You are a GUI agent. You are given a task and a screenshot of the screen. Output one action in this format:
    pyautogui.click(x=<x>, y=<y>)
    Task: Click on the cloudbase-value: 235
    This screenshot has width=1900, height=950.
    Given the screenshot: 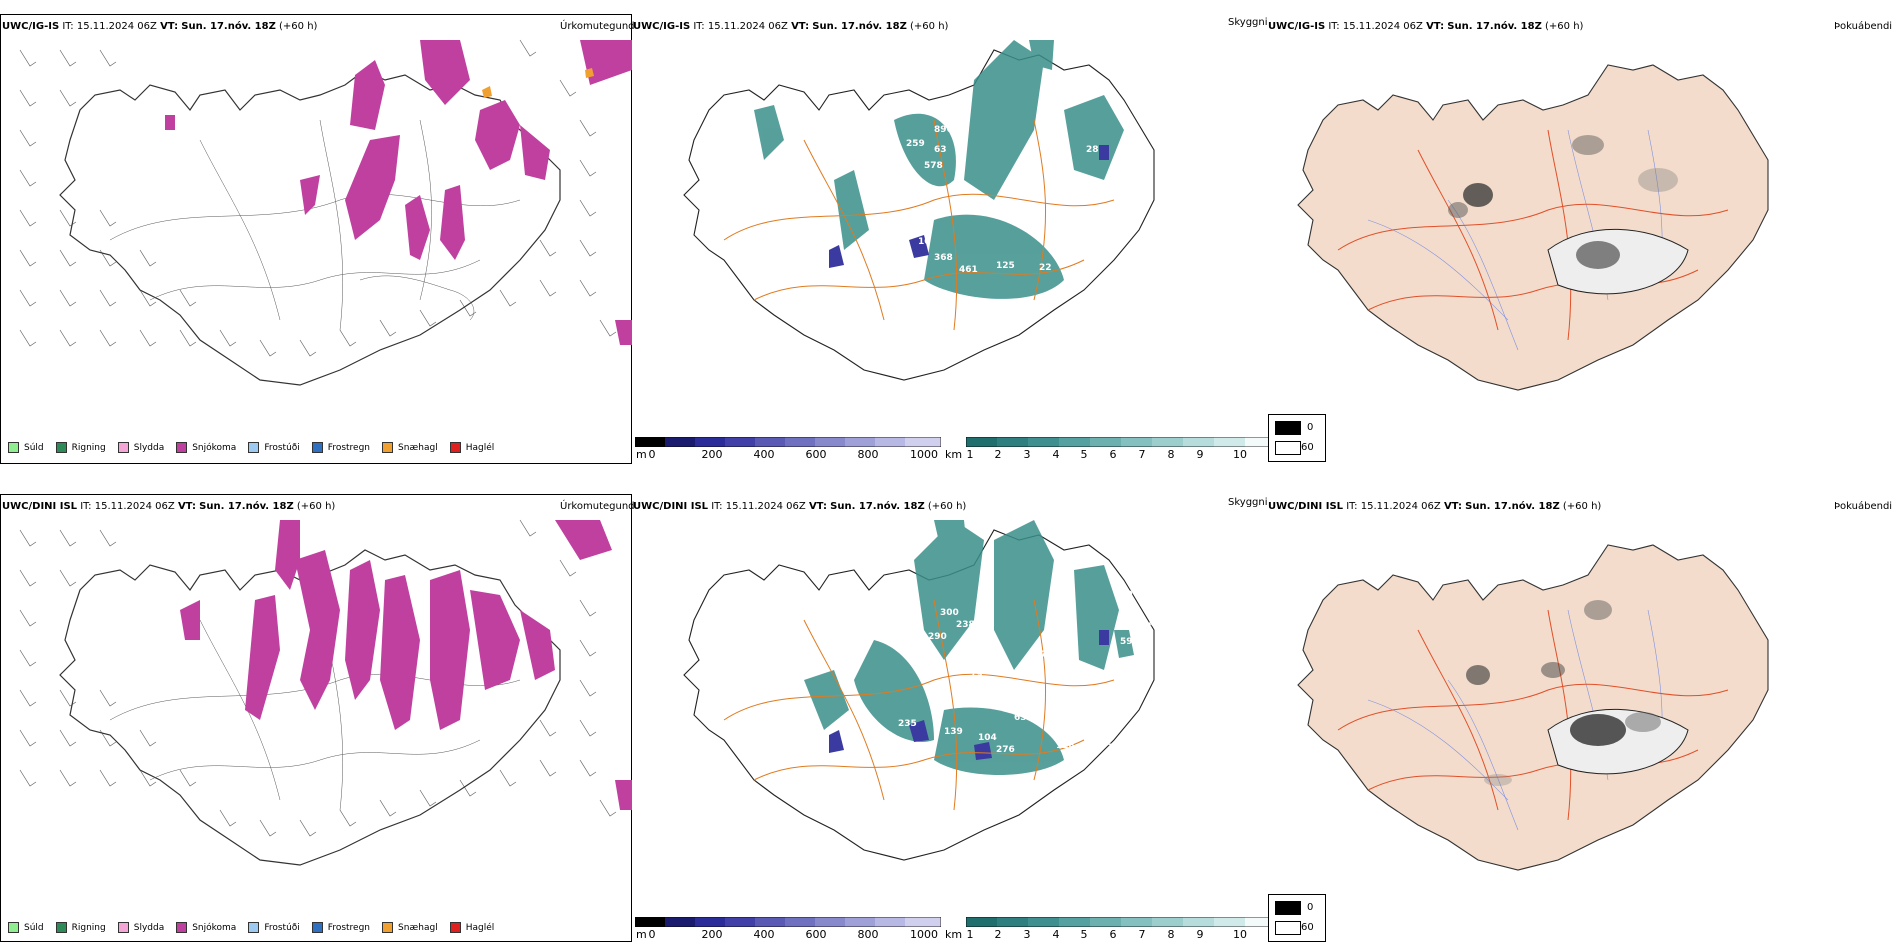 What is the action you would take?
    pyautogui.click(x=907, y=724)
    